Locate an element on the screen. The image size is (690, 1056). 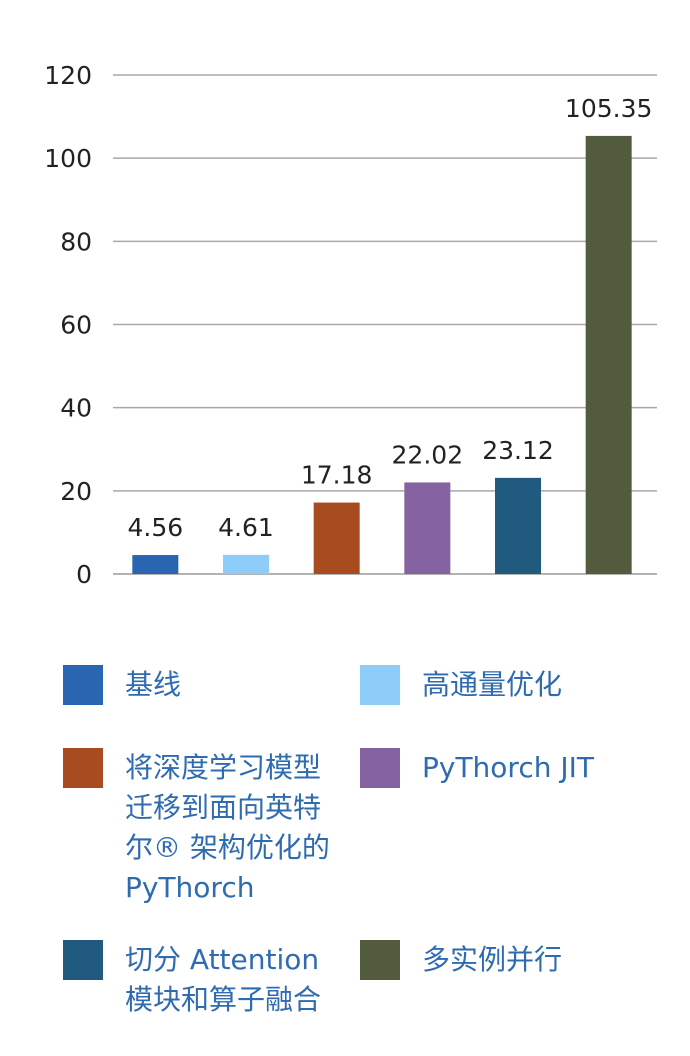
legend-item-pytorch-jit: PyThorch JIT is located at coordinates (477, 768).